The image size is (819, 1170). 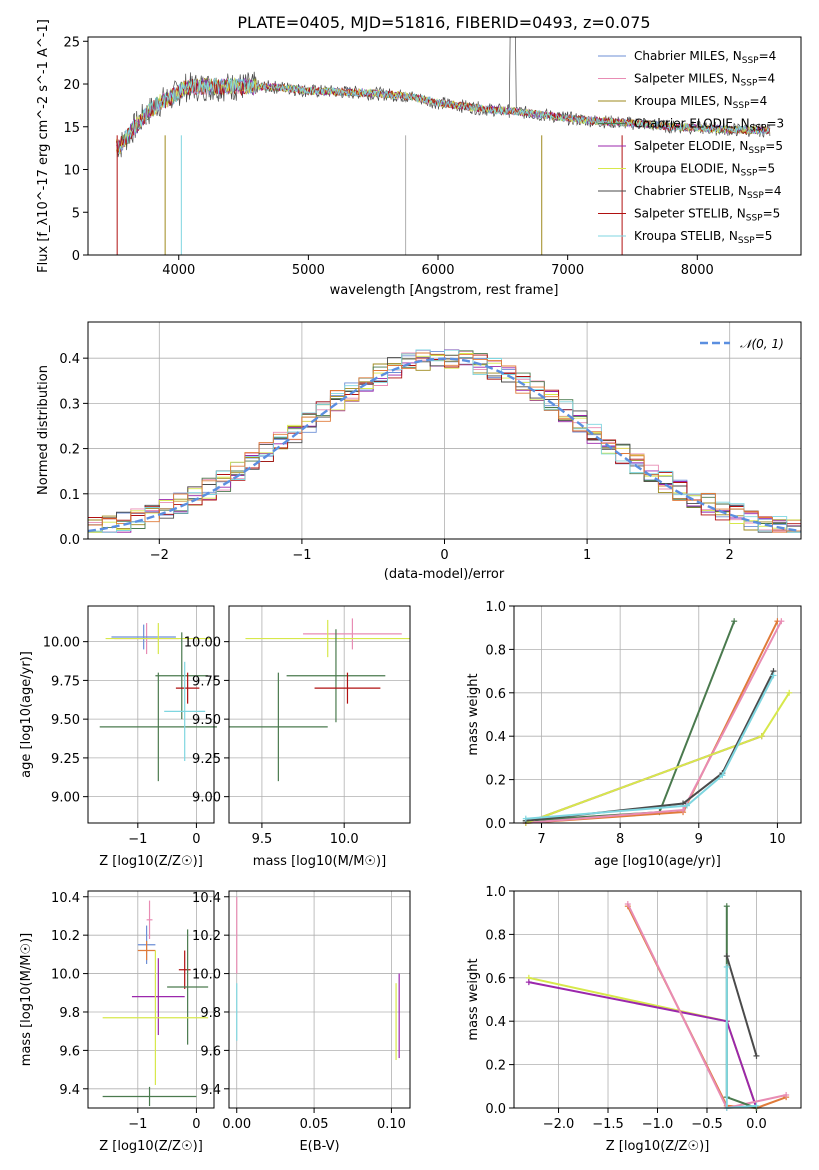 I want to click on legend-label: Kroupa ELODIE, NSSP=5, so click(x=704, y=170).